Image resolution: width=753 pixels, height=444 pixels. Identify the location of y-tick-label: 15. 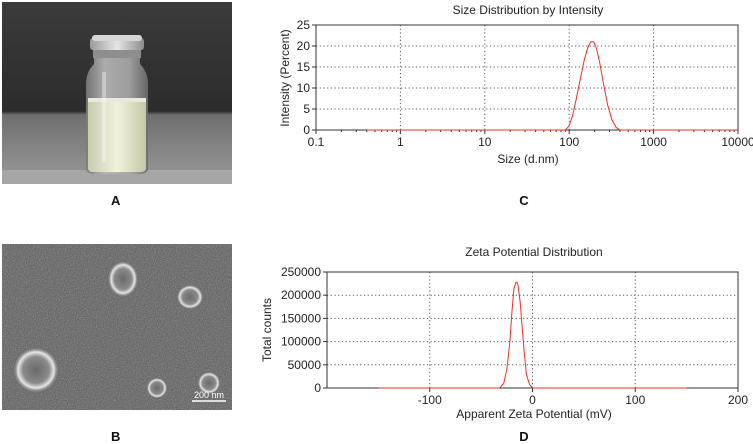
(304, 67).